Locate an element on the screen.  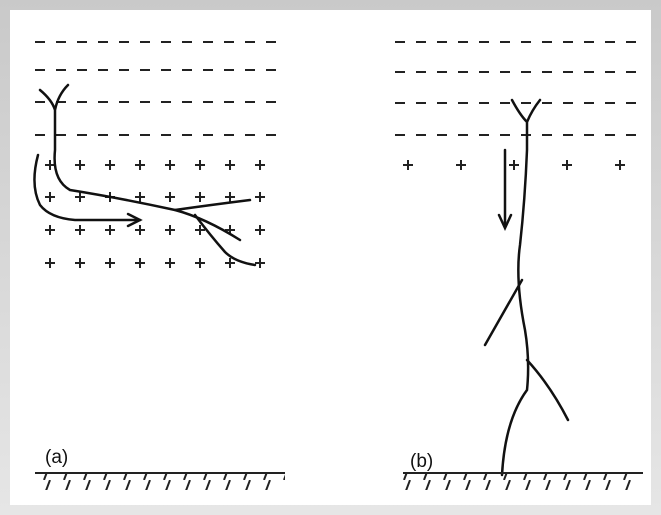
ground is located at coordinates (339, 481).